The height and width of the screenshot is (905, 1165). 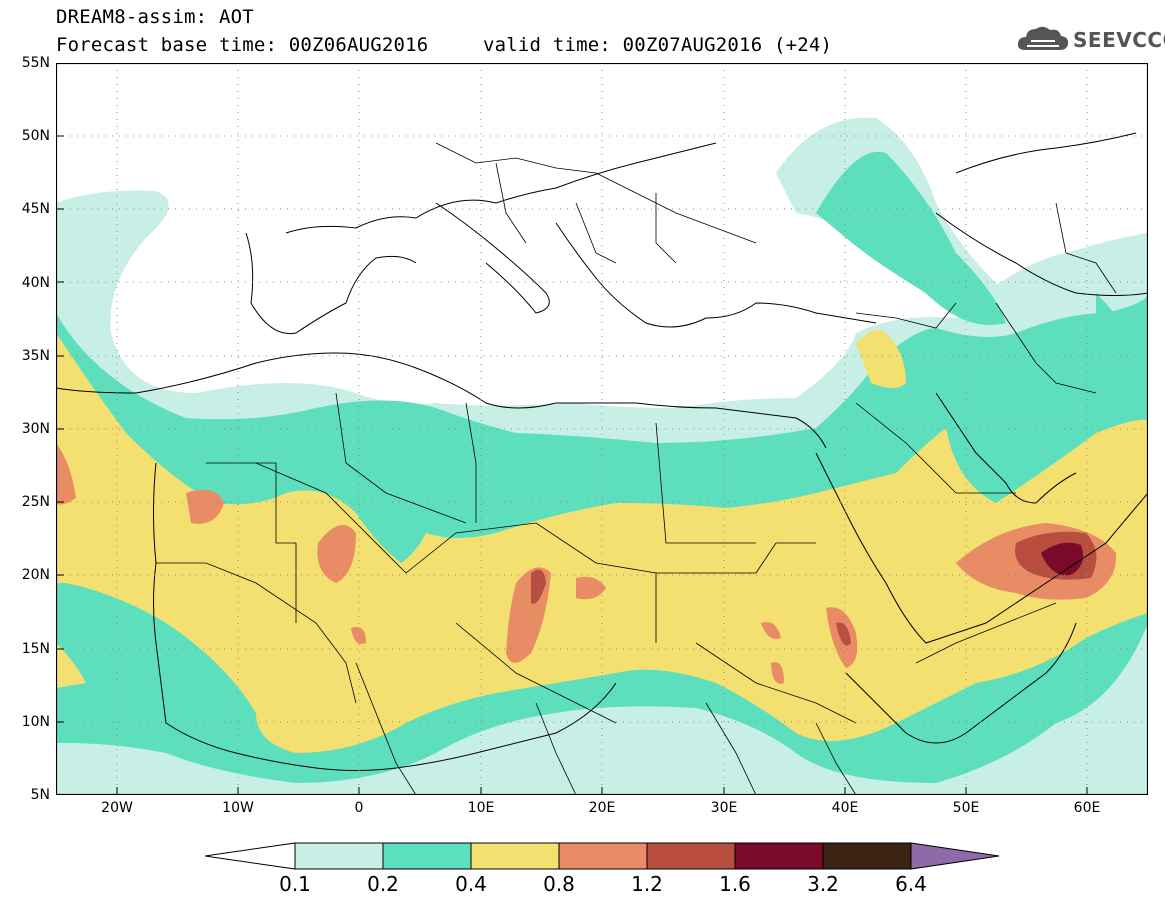 I want to click on seevccc-logo: SEEVCCC, so click(x=1090, y=40).